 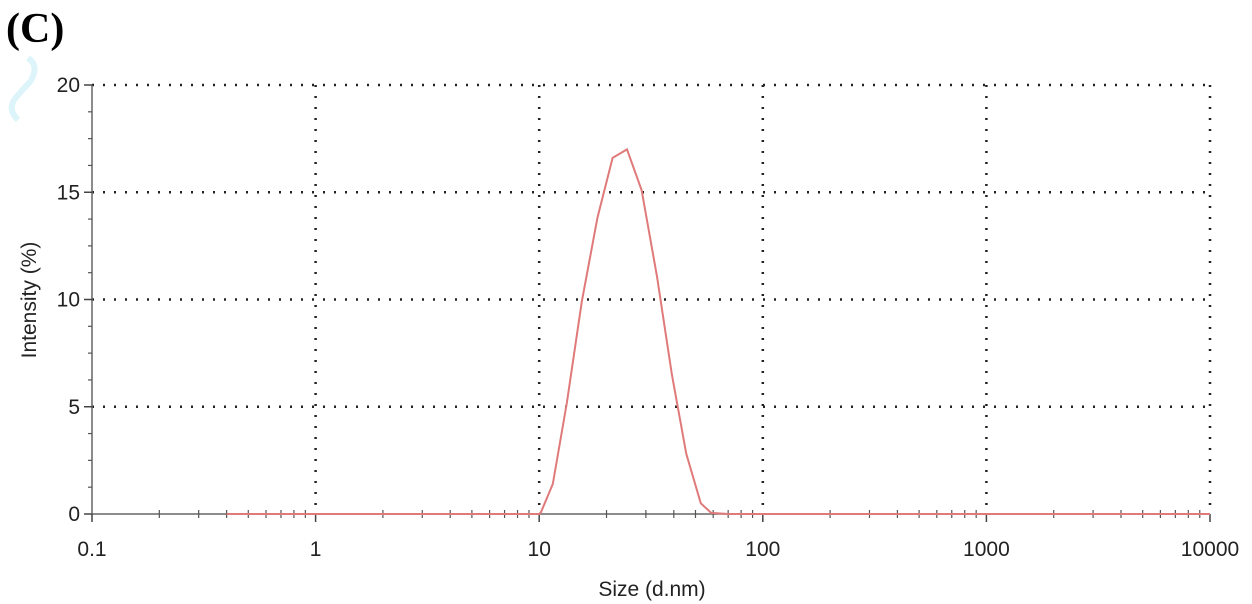 I want to click on x-tick-label: 1000, so click(x=986, y=549).